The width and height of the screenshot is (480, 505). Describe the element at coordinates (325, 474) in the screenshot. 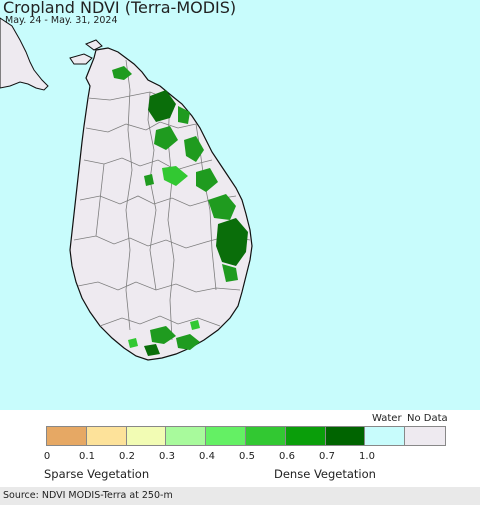

I see `dense-vegetation-label: Dense Vegetation` at that location.